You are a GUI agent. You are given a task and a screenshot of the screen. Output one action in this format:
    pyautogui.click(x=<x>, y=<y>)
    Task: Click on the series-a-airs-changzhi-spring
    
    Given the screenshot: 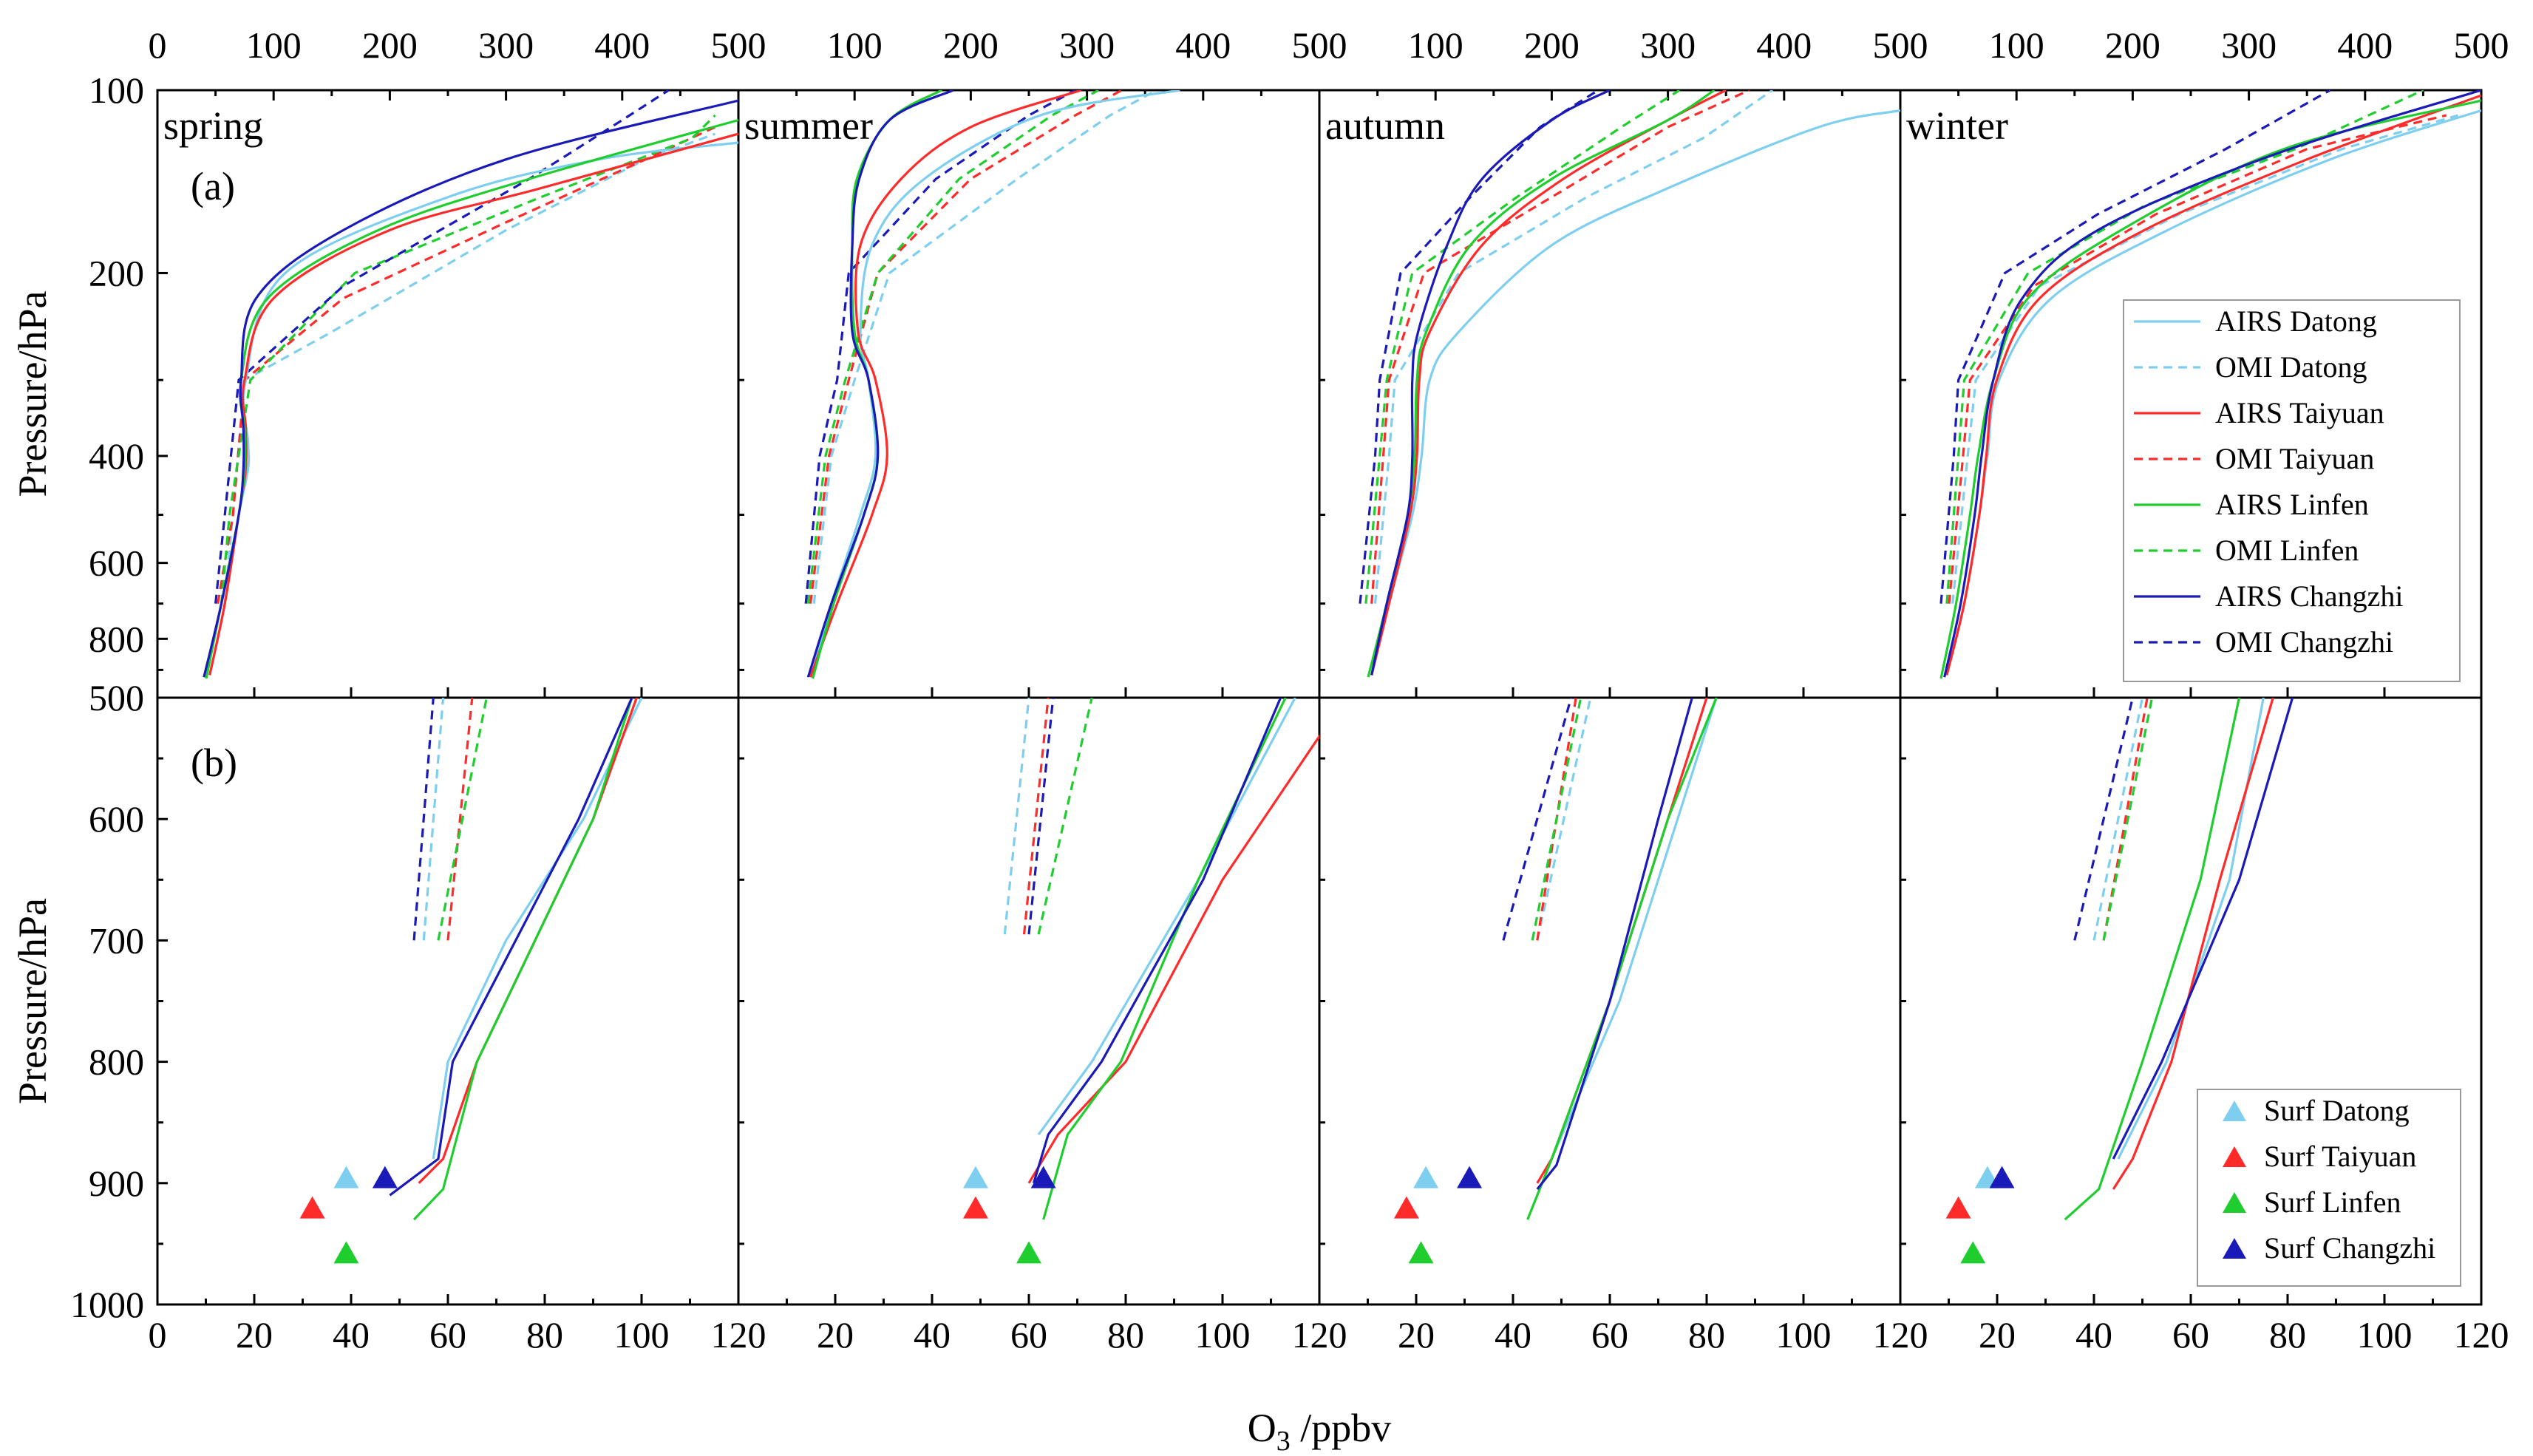 What is the action you would take?
    pyautogui.click(x=470, y=388)
    